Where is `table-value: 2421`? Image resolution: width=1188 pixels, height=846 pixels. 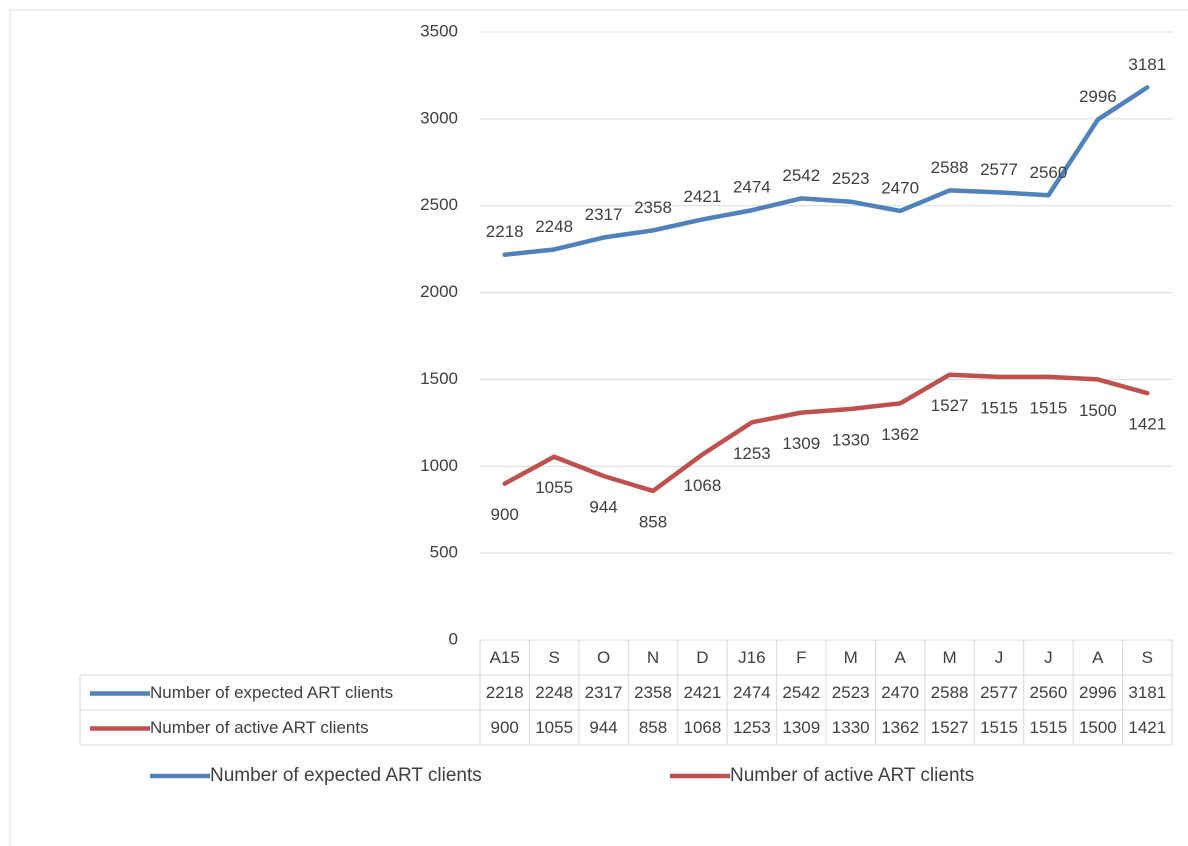 table-value: 2421 is located at coordinates (703, 692).